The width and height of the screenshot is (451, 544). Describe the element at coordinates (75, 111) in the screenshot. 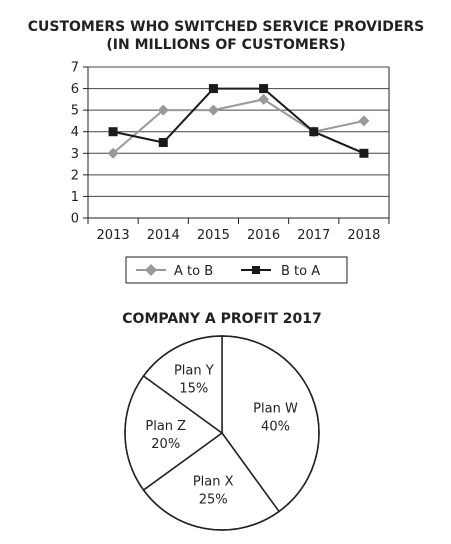

I see `y-tick-label-5: 5` at that location.